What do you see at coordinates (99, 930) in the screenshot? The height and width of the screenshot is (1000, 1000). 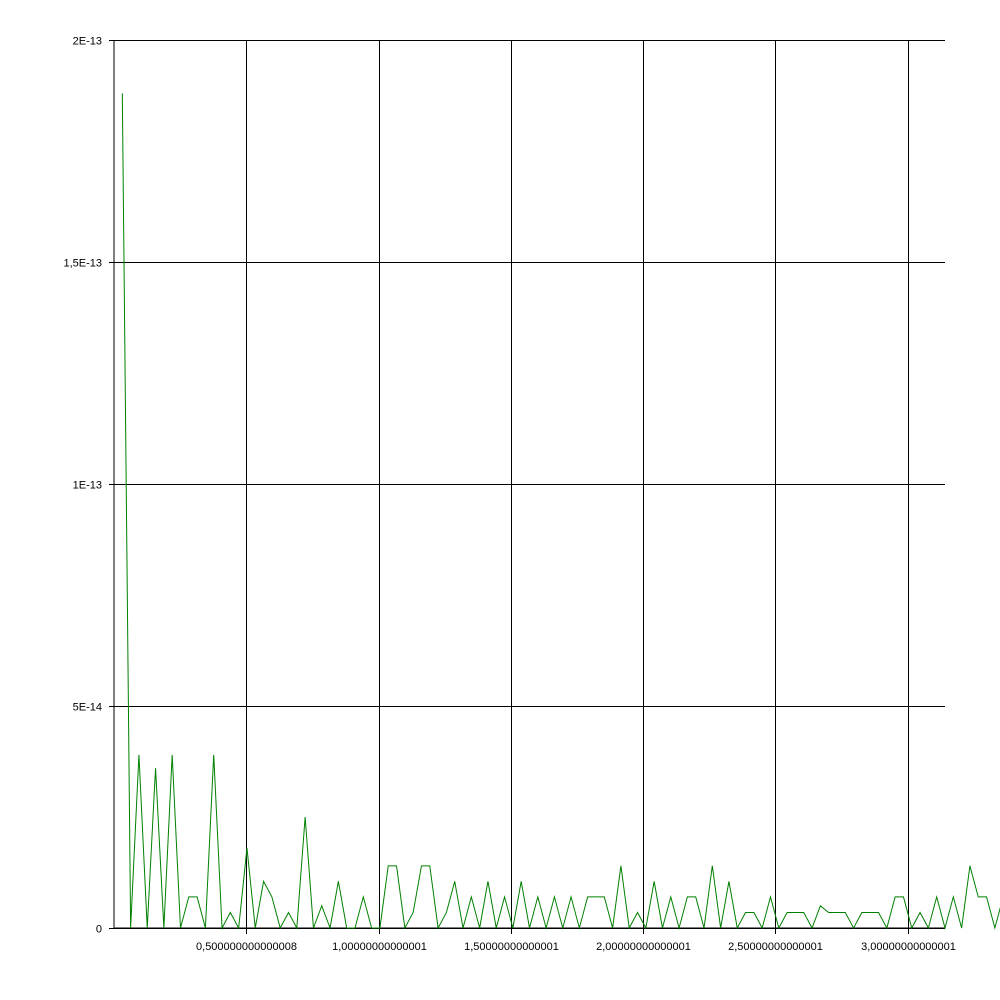 I see `y-tick-label: 0` at bounding box center [99, 930].